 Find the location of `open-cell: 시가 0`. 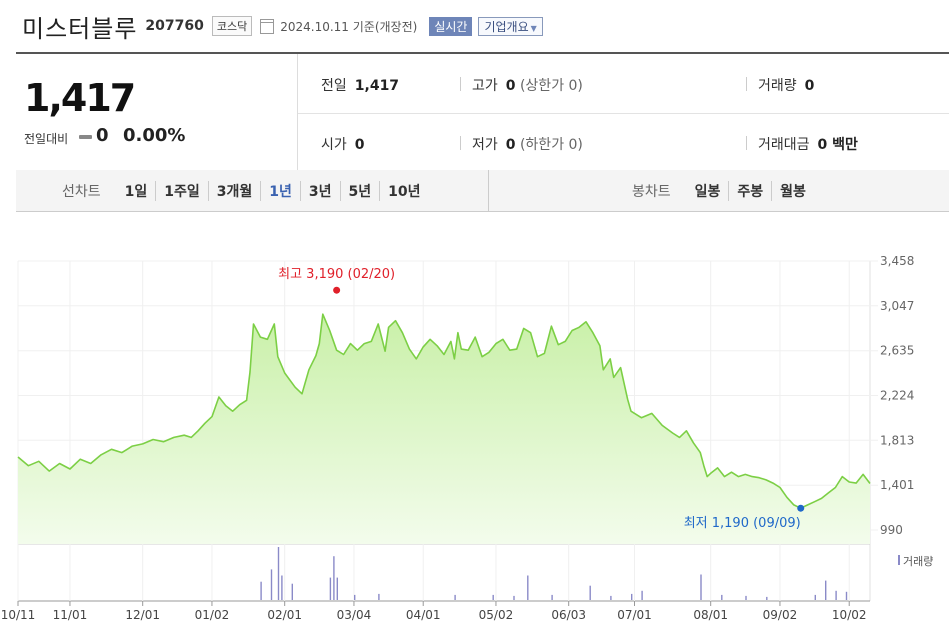

open-cell: 시가 0 is located at coordinates (343, 144).